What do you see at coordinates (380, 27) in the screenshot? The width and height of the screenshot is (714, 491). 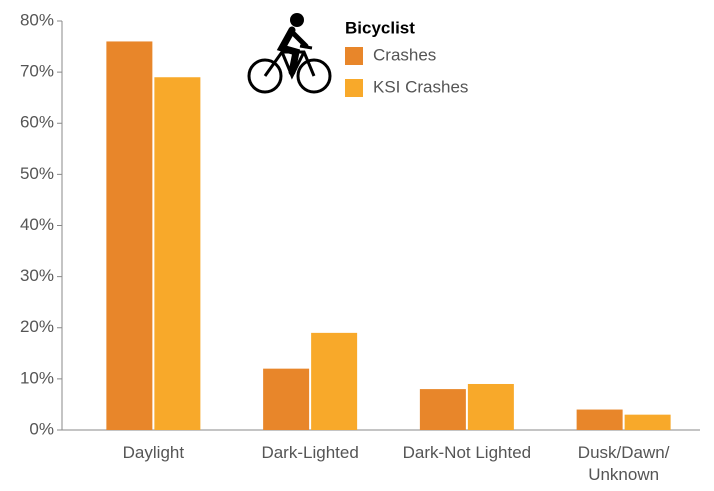 I see `legend-title: Bicyclist` at bounding box center [380, 27].